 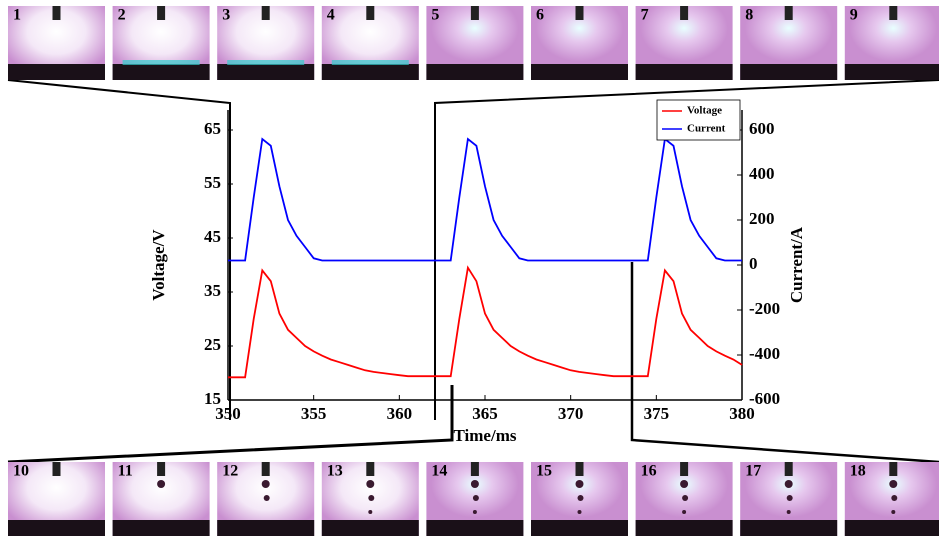 What do you see at coordinates (753, 471) in the screenshot?
I see `frame-label: 17` at bounding box center [753, 471].